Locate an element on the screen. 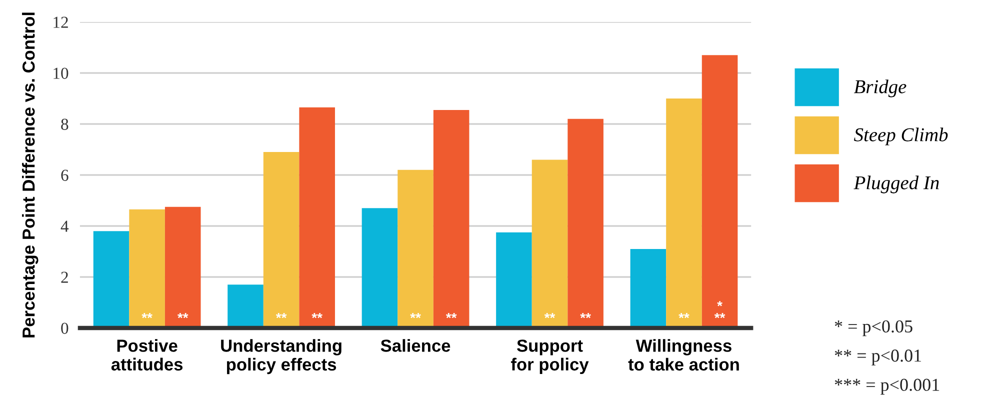 The height and width of the screenshot is (400, 987). y-axis-title: Percentage Point Difference vs. Control is located at coordinates (30, 175).